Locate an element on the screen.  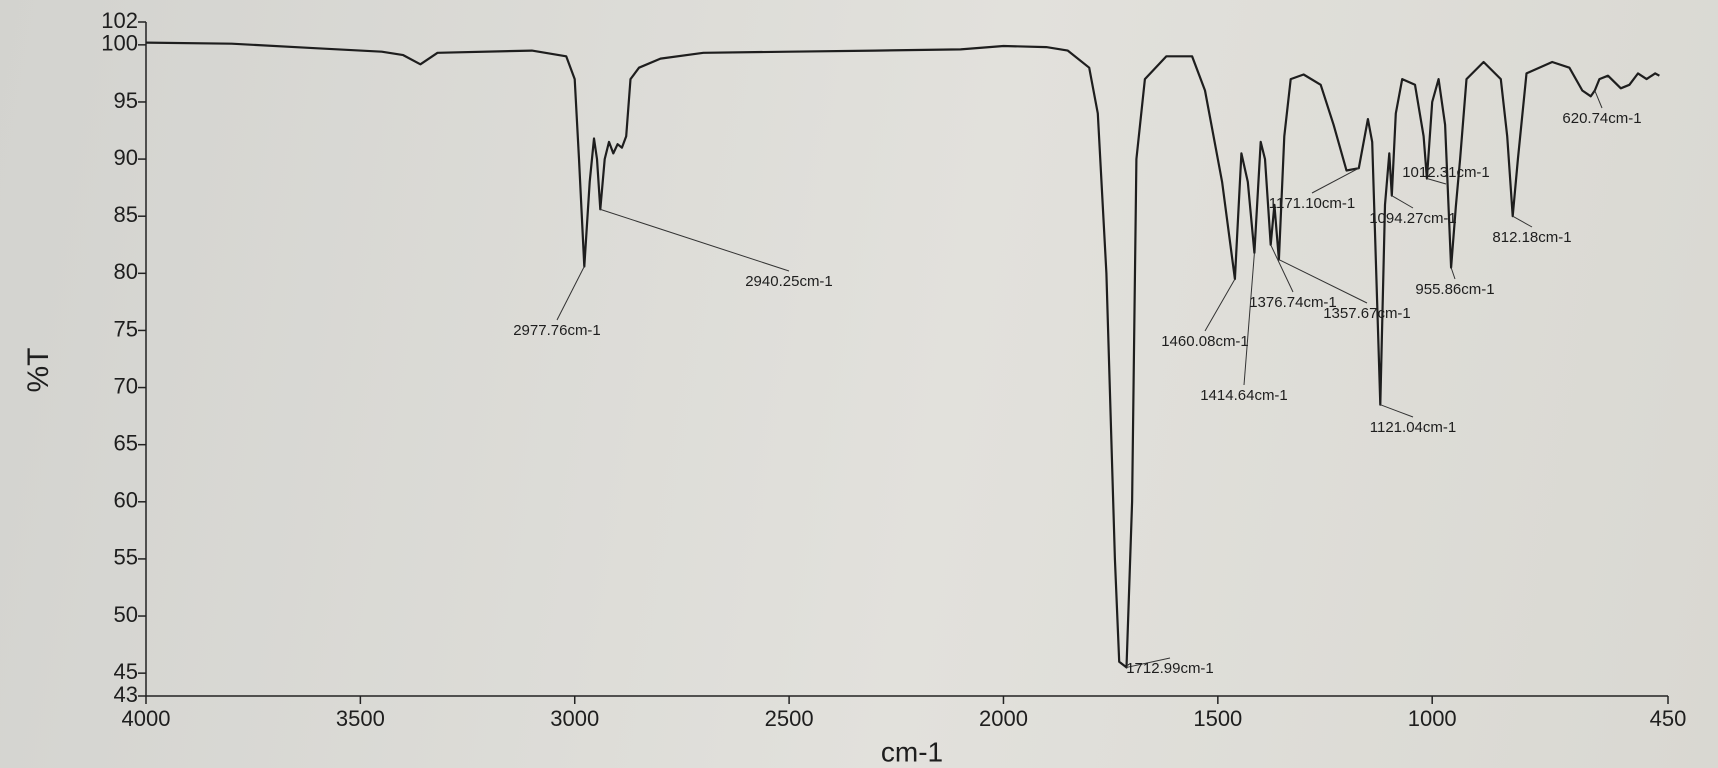
annotation-label: 1376.74cm-1 is located at coordinates (1293, 302).